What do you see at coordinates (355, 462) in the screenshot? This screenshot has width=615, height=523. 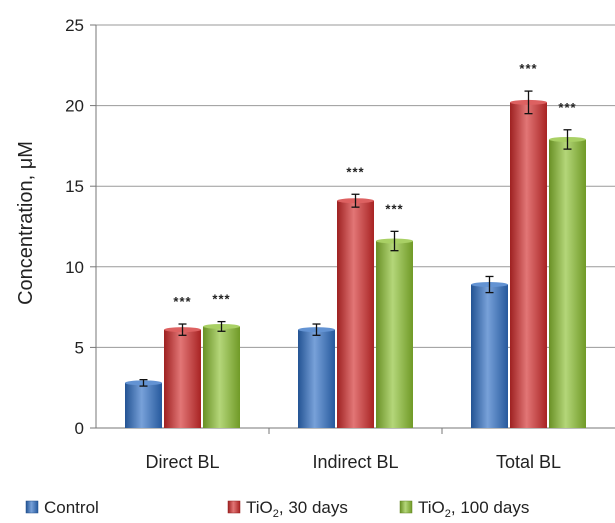 I see `x-tick-label: Indirect BL` at bounding box center [355, 462].